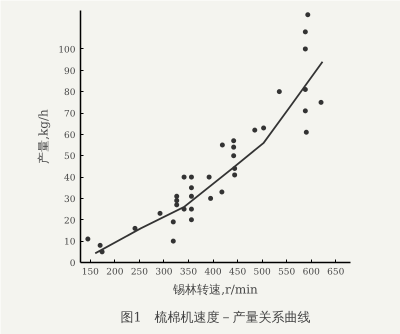 The width and height of the screenshot is (400, 334). Describe the element at coordinates (336, 273) in the screenshot. I see `x-tick-label: 650` at that location.